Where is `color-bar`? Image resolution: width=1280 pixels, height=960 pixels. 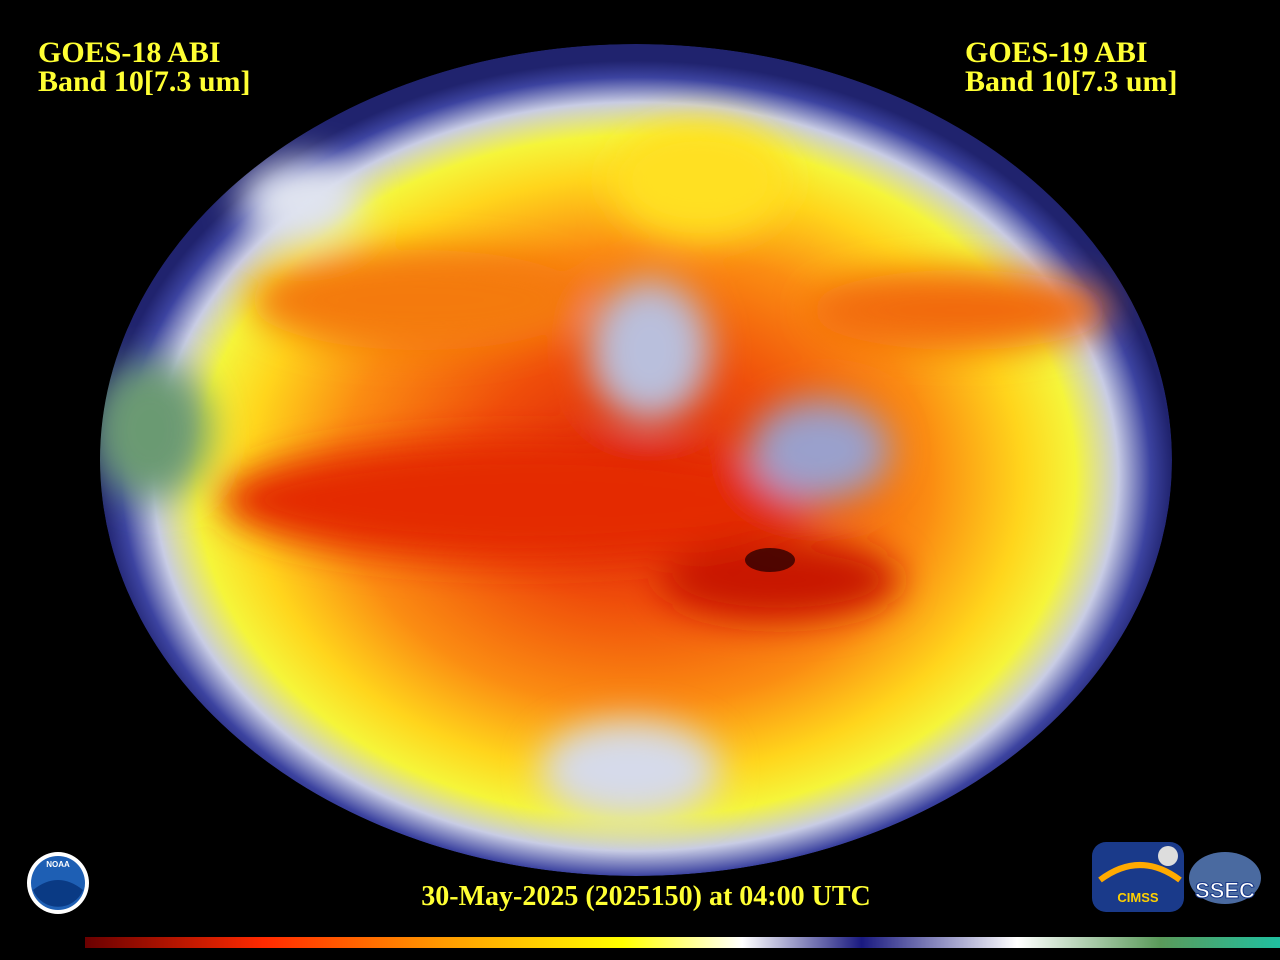
color-bar is located at coordinates (682, 942).